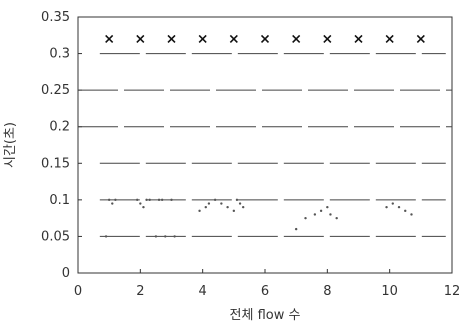 The height and width of the screenshot is (329, 474). Describe the element at coordinates (140, 291) in the screenshot. I see `x-tick-label: 2` at that location.